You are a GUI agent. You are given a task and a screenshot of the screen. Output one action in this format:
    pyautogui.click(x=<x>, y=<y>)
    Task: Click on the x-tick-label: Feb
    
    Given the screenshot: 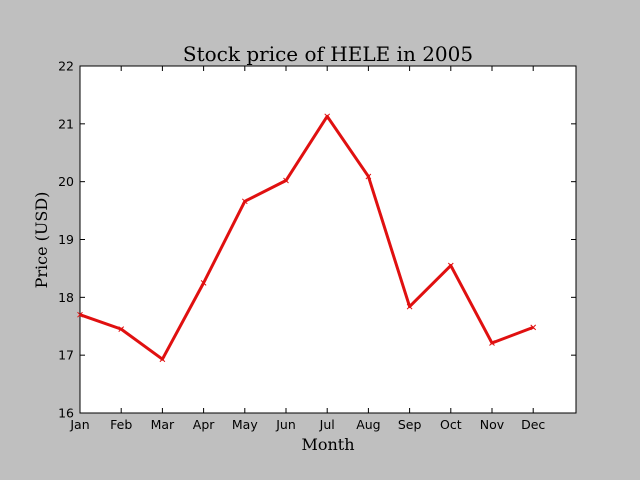 What is the action you would take?
    pyautogui.click(x=121, y=424)
    